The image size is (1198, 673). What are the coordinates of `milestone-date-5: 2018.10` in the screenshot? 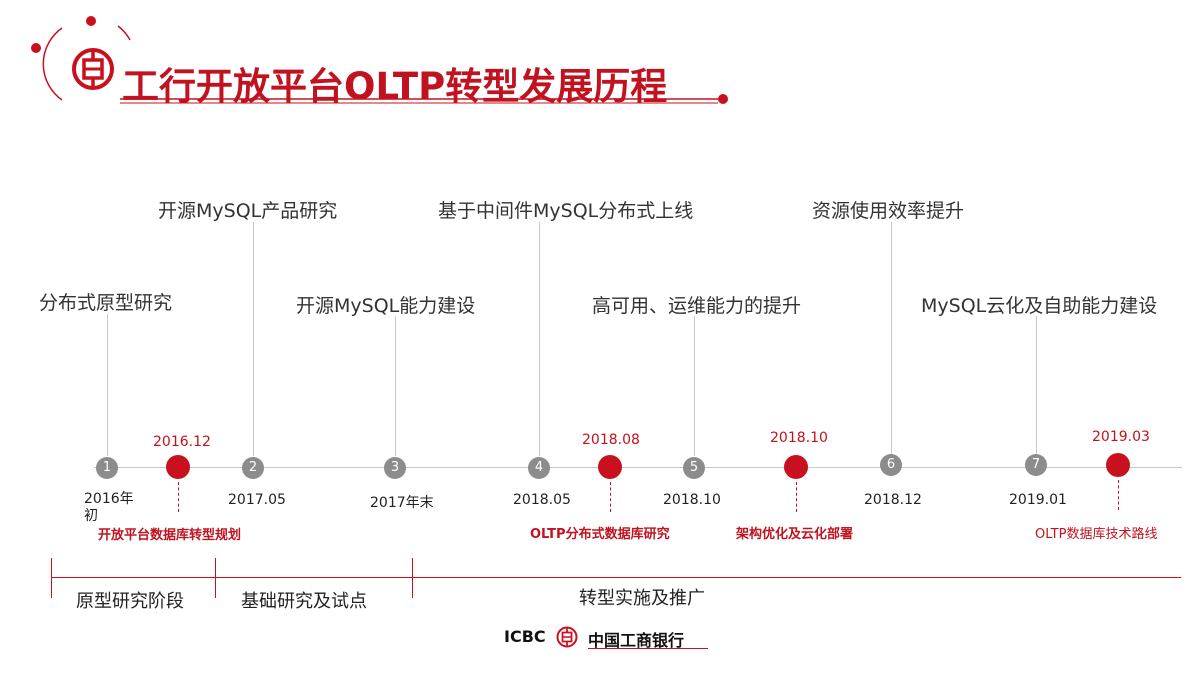 It's located at (692, 500).